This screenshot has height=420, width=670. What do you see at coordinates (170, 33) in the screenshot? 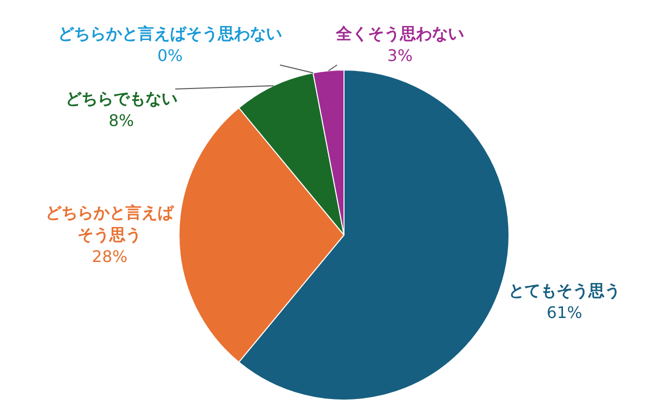
I see `category-label: どちらかと言えばそう思わない` at bounding box center [170, 33].